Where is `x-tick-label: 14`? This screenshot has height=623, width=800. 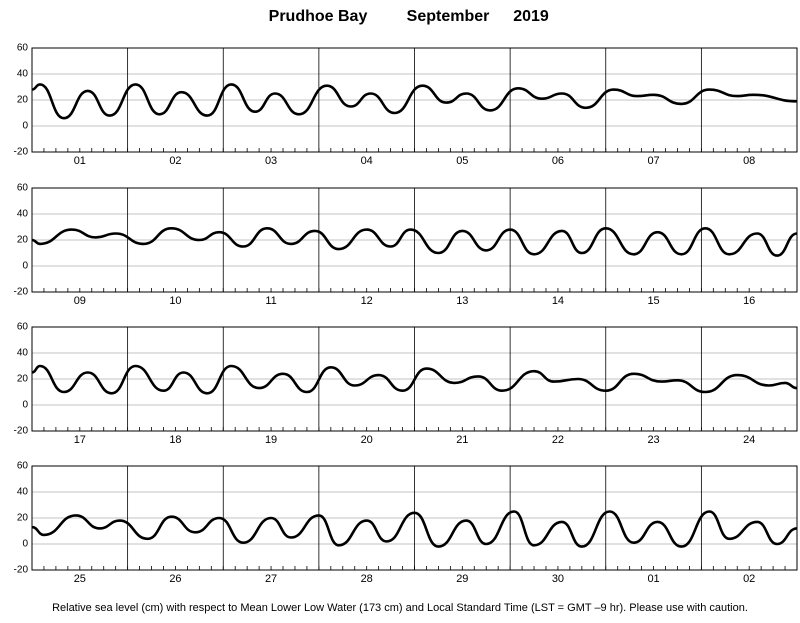
x-tick-label: 14 is located at coordinates (558, 301).